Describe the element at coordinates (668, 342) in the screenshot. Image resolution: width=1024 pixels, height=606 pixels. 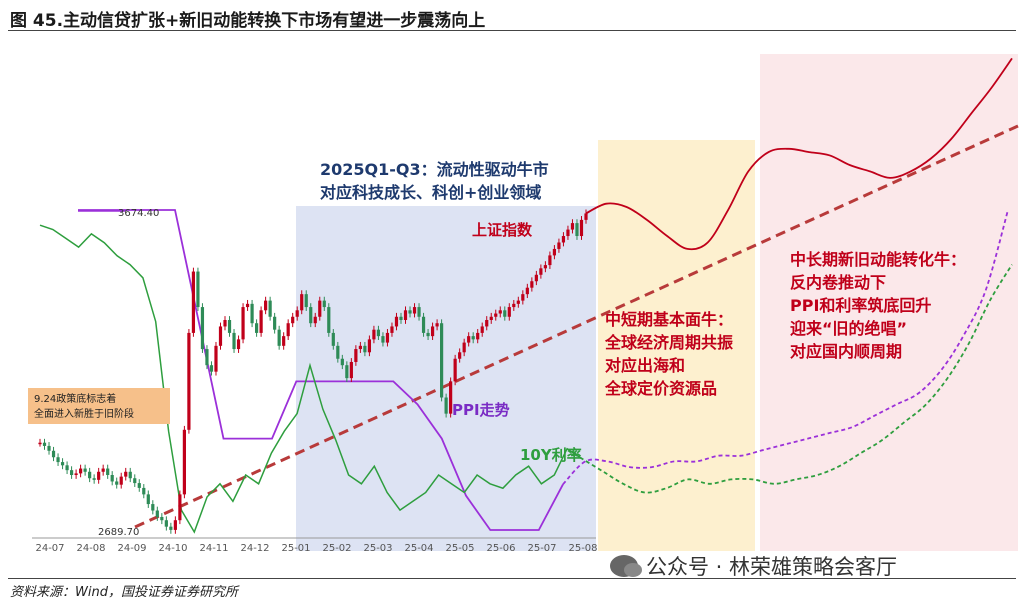
I see `zone-fundamental-text: 全球经济周期共振` at that location.